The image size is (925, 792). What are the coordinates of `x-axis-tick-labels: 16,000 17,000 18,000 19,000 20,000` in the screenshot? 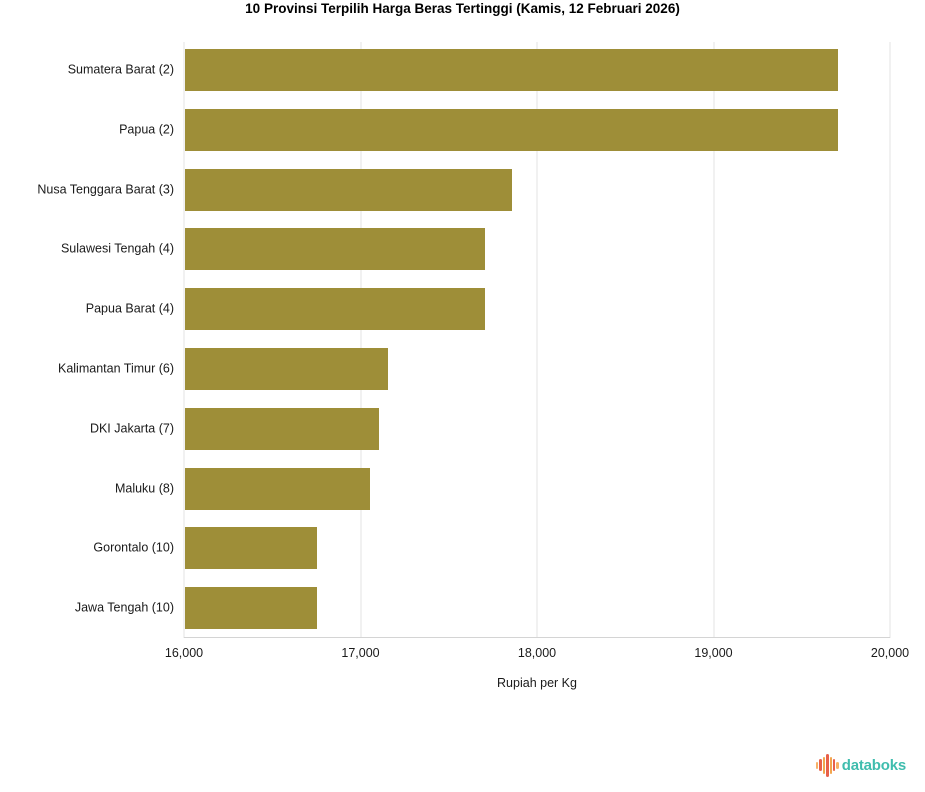 It's located at (537, 654).